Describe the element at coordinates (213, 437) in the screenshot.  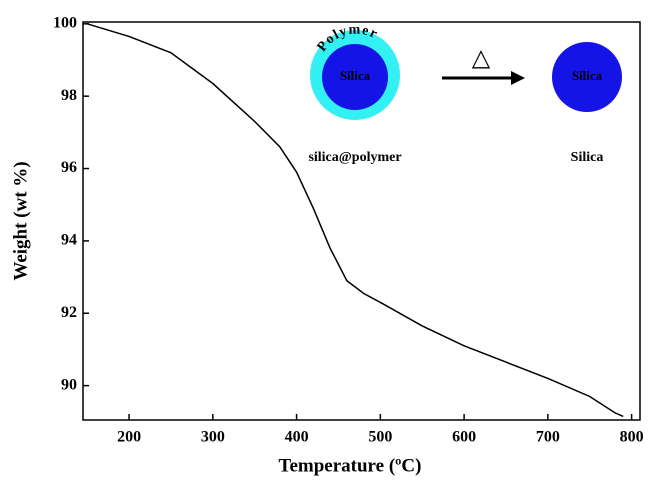
I see `x-tick-label: 300` at that location.